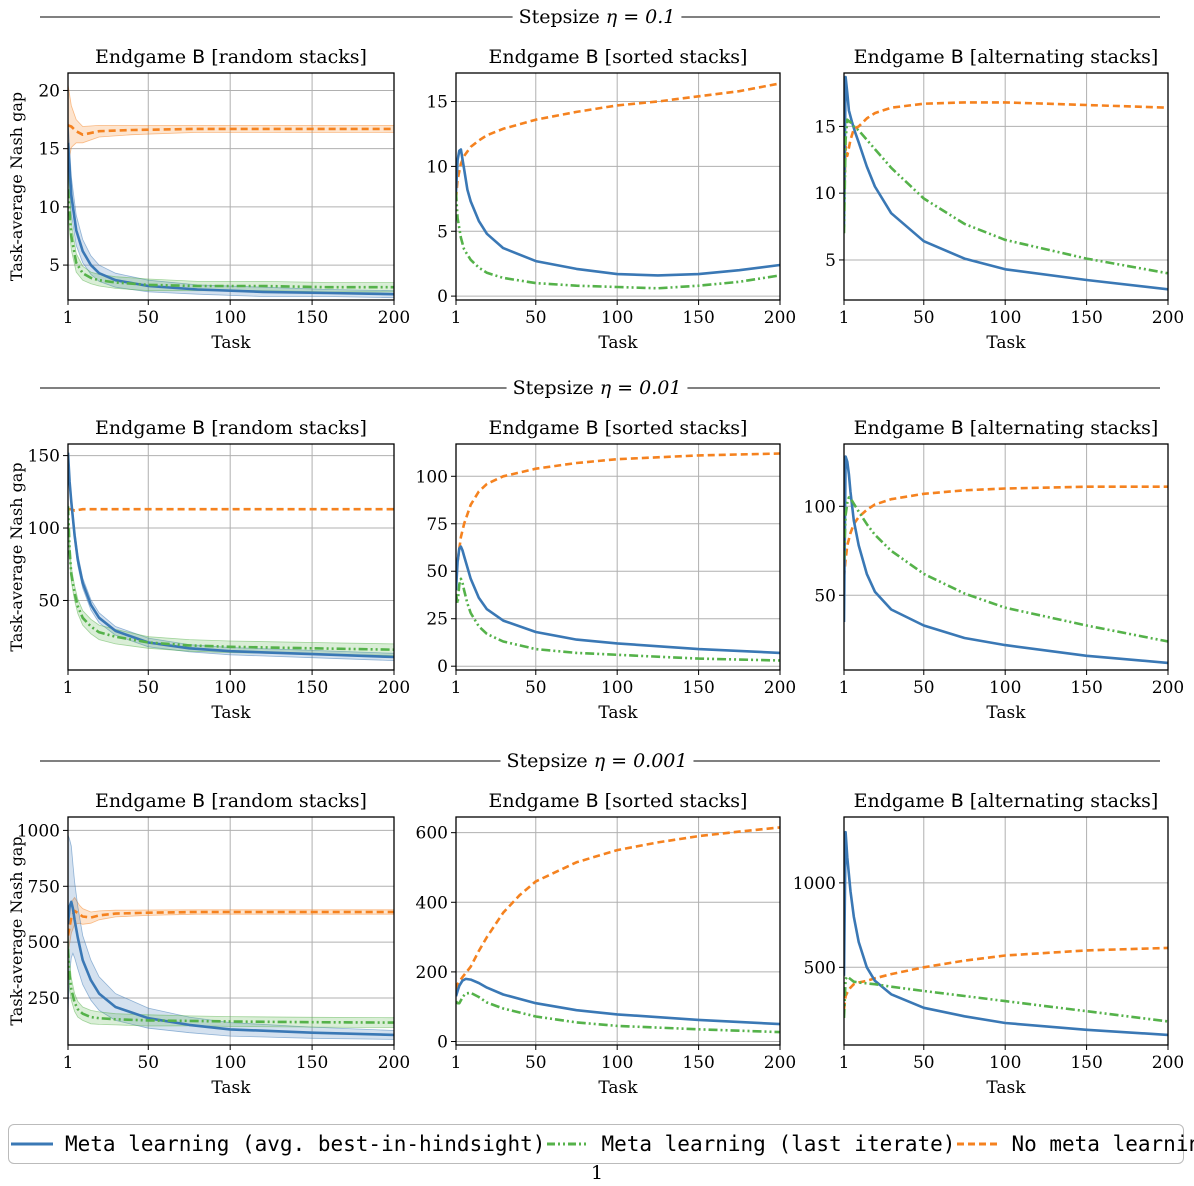 This screenshot has height=1186, width=1194. Describe the element at coordinates (231, 428) in the screenshot. I see `chart-title: Endgame B [random stacks]` at that location.